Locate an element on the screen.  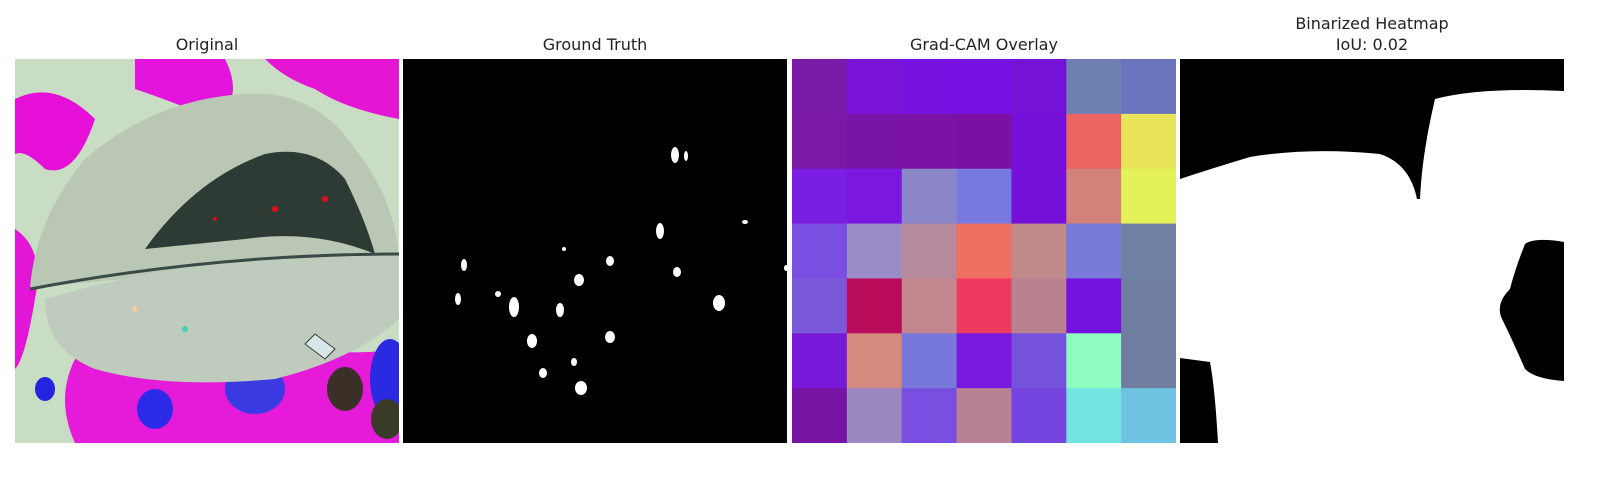
iou-label: IoU: 0.02 is located at coordinates (1372, 44).